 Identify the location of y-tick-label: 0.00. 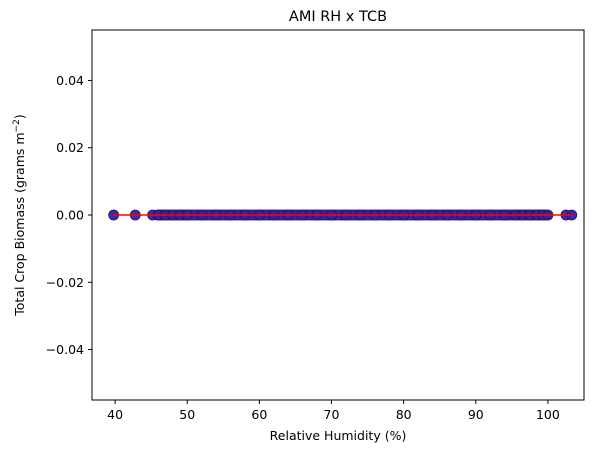
(70, 215).